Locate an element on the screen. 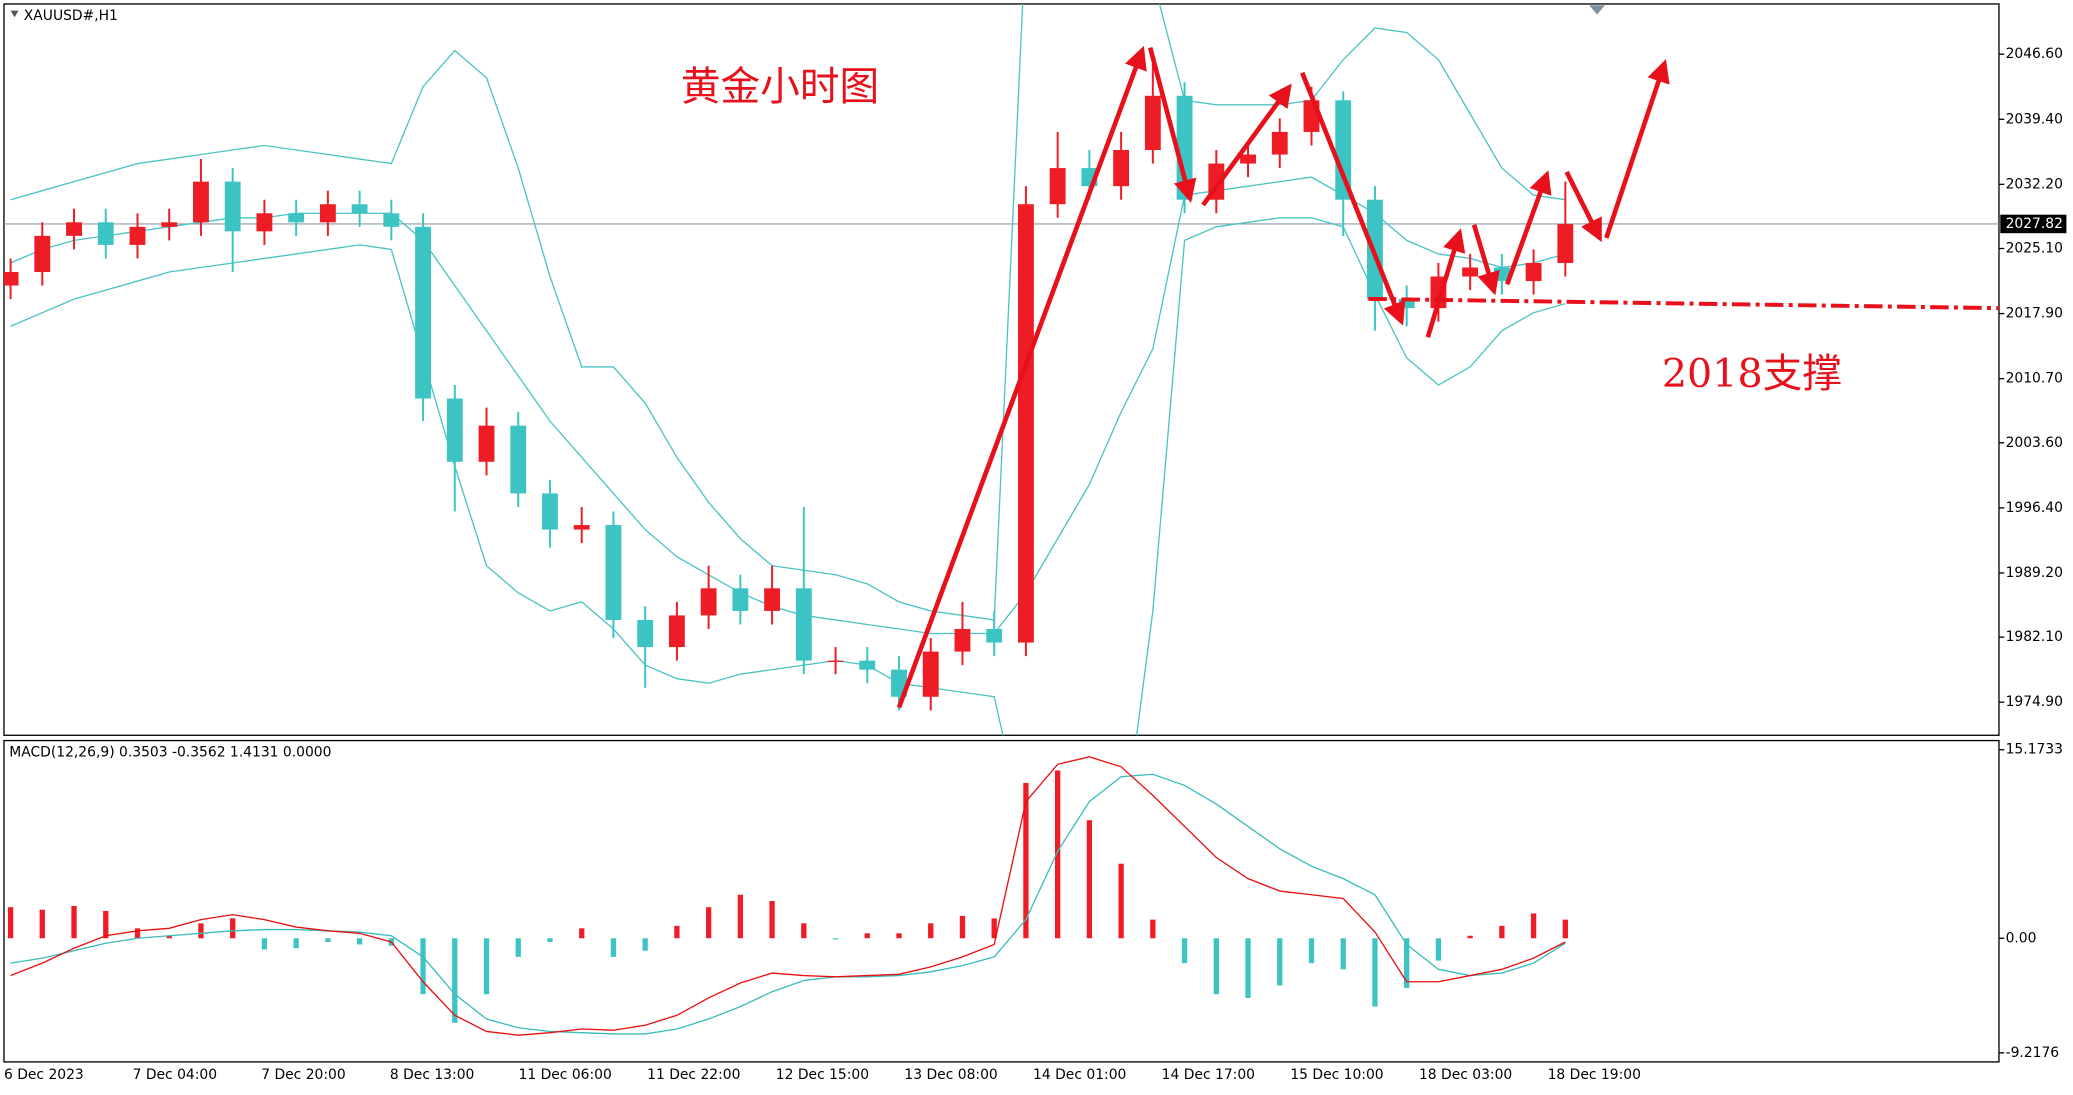 The image size is (2073, 1095). y-tick-label: 0.00 is located at coordinates (2021, 938).